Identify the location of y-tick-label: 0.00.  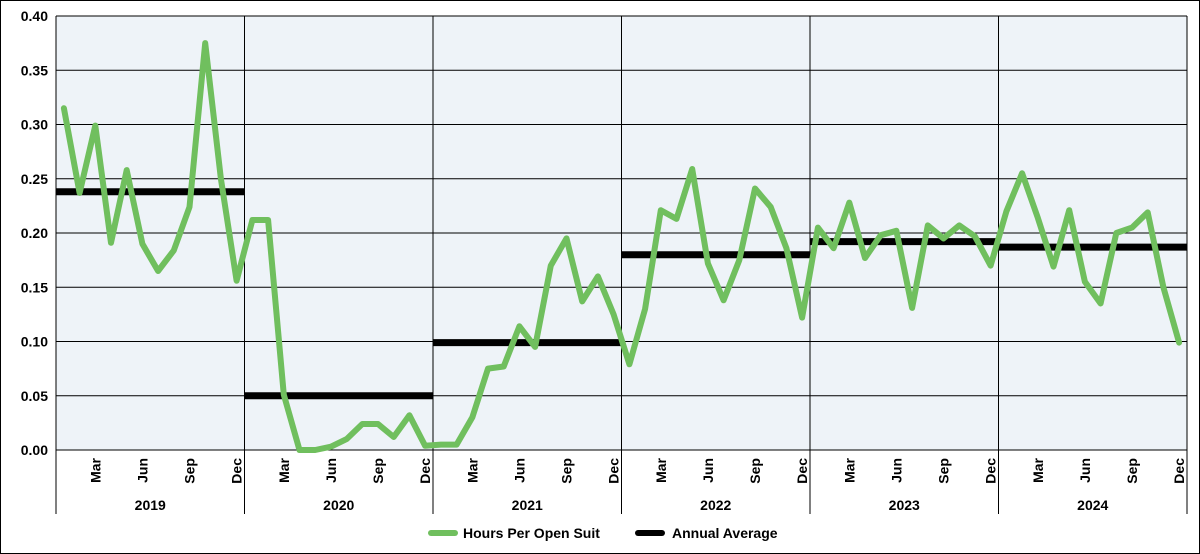
(34, 450).